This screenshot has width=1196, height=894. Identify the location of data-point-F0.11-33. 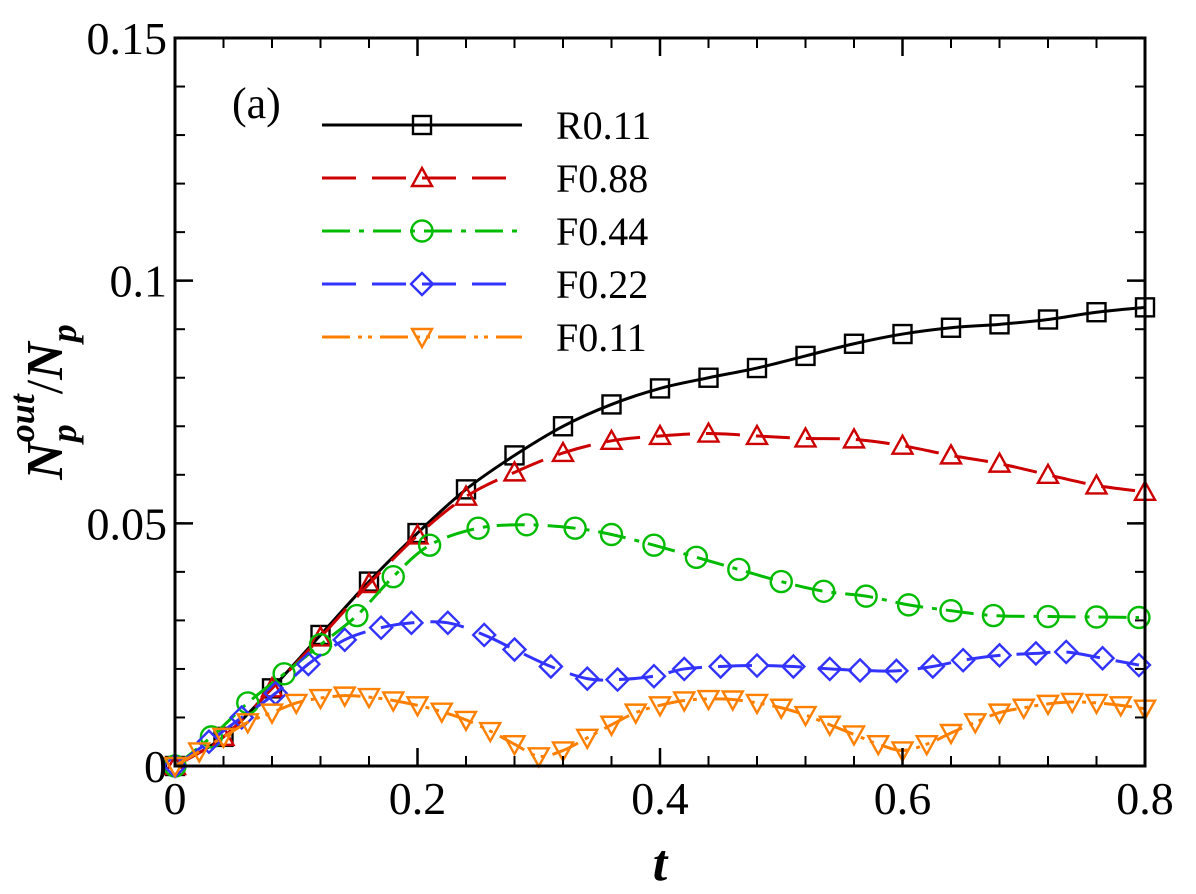
(975, 724).